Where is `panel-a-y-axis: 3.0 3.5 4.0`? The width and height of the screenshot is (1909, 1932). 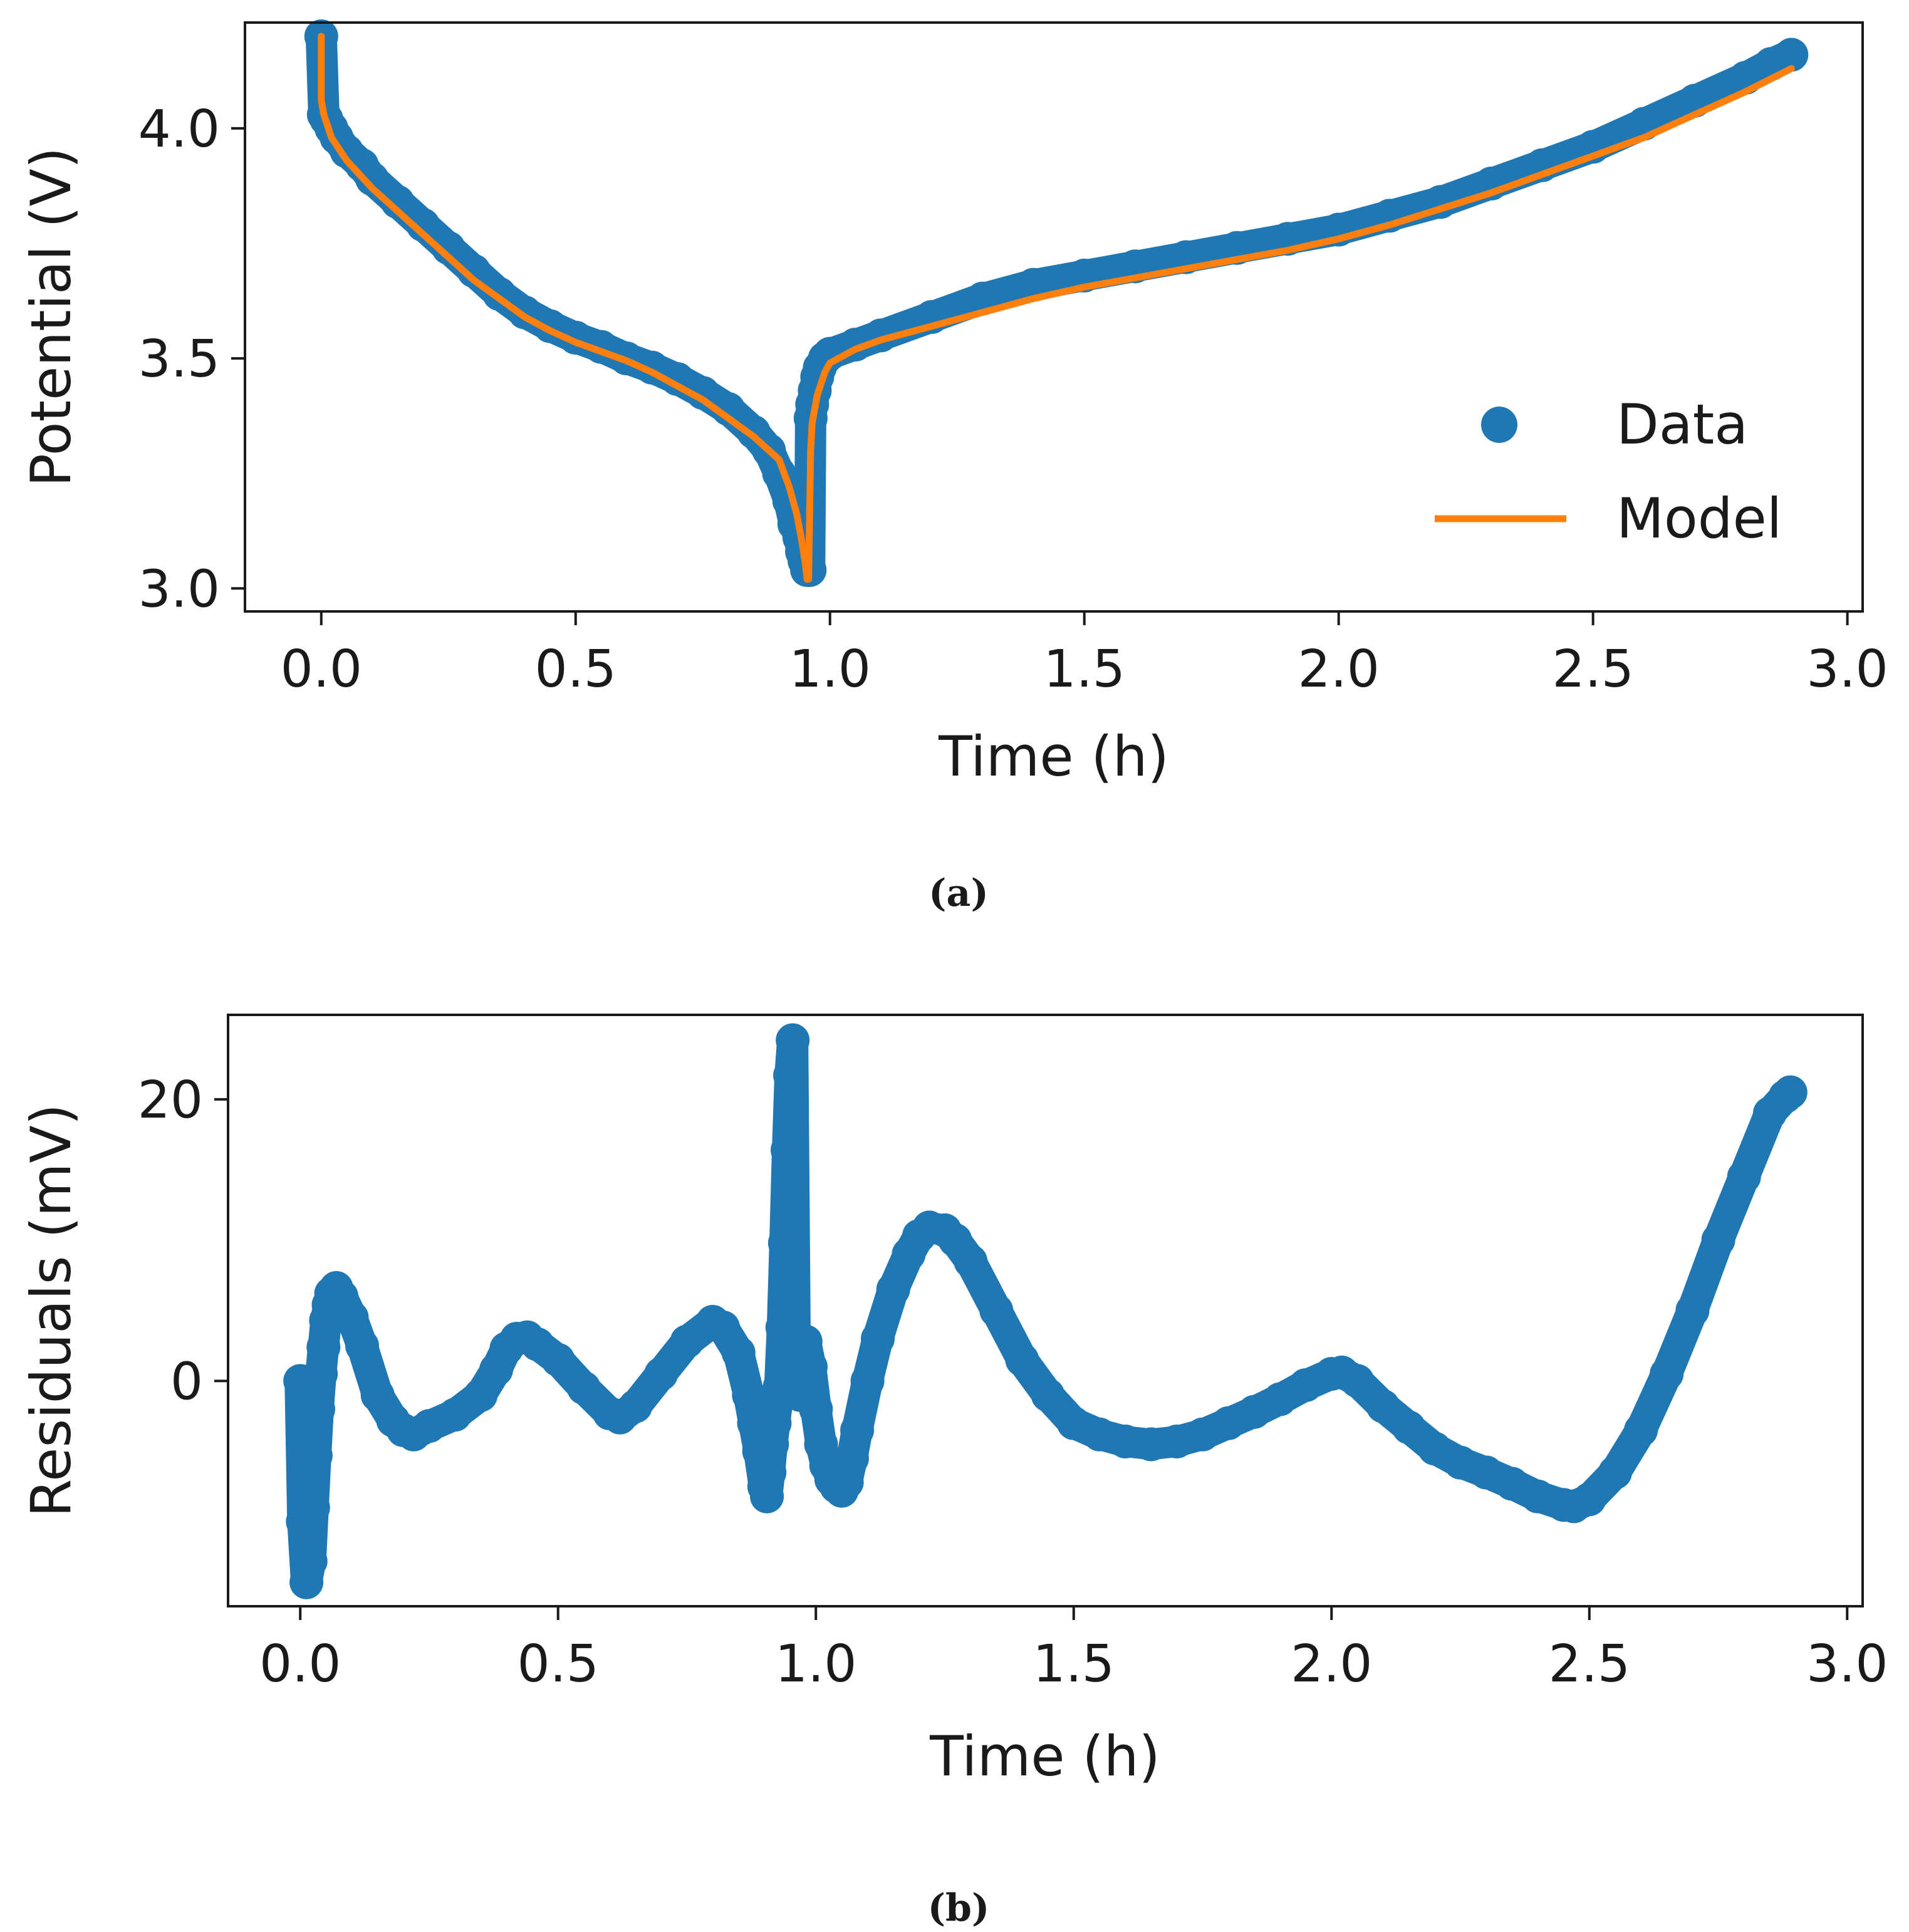 panel-a-y-axis: 3.0 3.5 4.0 is located at coordinates (192, 359).